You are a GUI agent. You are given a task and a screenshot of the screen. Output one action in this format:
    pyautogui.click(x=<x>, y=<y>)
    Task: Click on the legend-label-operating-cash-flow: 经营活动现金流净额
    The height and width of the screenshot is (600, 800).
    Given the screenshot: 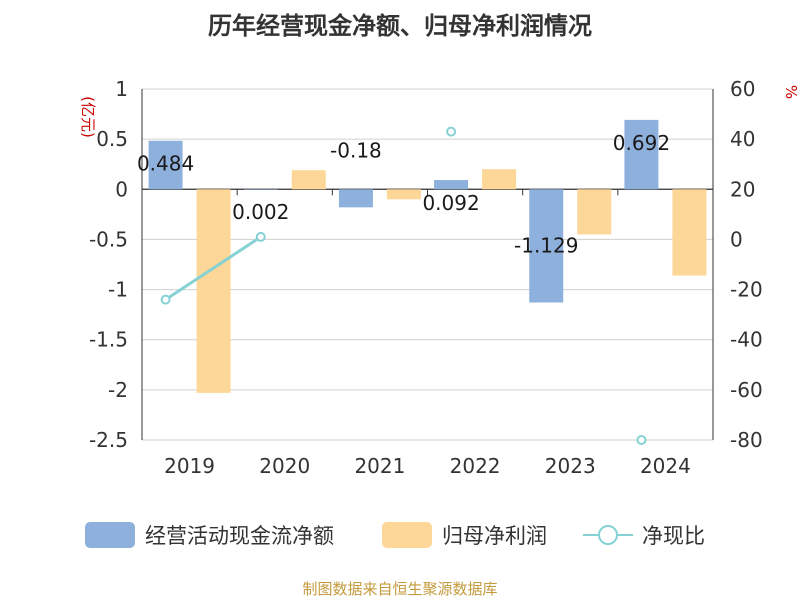 What is the action you would take?
    pyautogui.click(x=239, y=536)
    